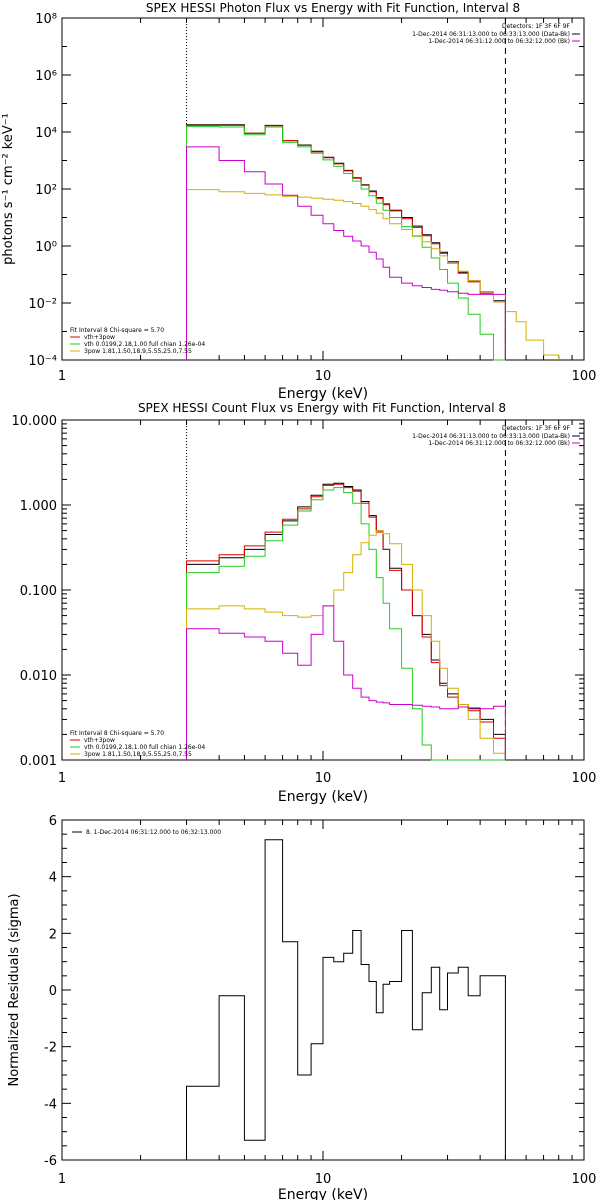 The width and height of the screenshot is (600, 1200). What do you see at coordinates (46, 190) in the screenshot?
I see `y-tick-label: 10²` at bounding box center [46, 190].